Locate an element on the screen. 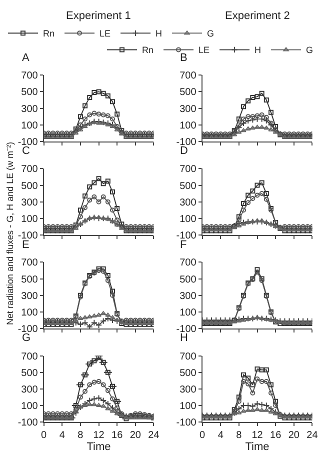 This screenshot has height=468, width=325. chart-title: E is located at coordinates (26, 245).